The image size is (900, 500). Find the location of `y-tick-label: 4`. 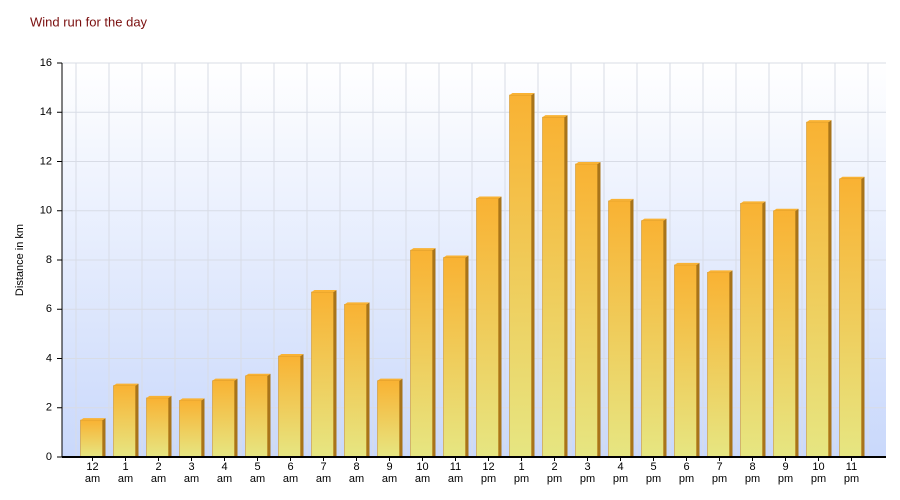

y-tick-label: 4 is located at coordinates (49, 358).